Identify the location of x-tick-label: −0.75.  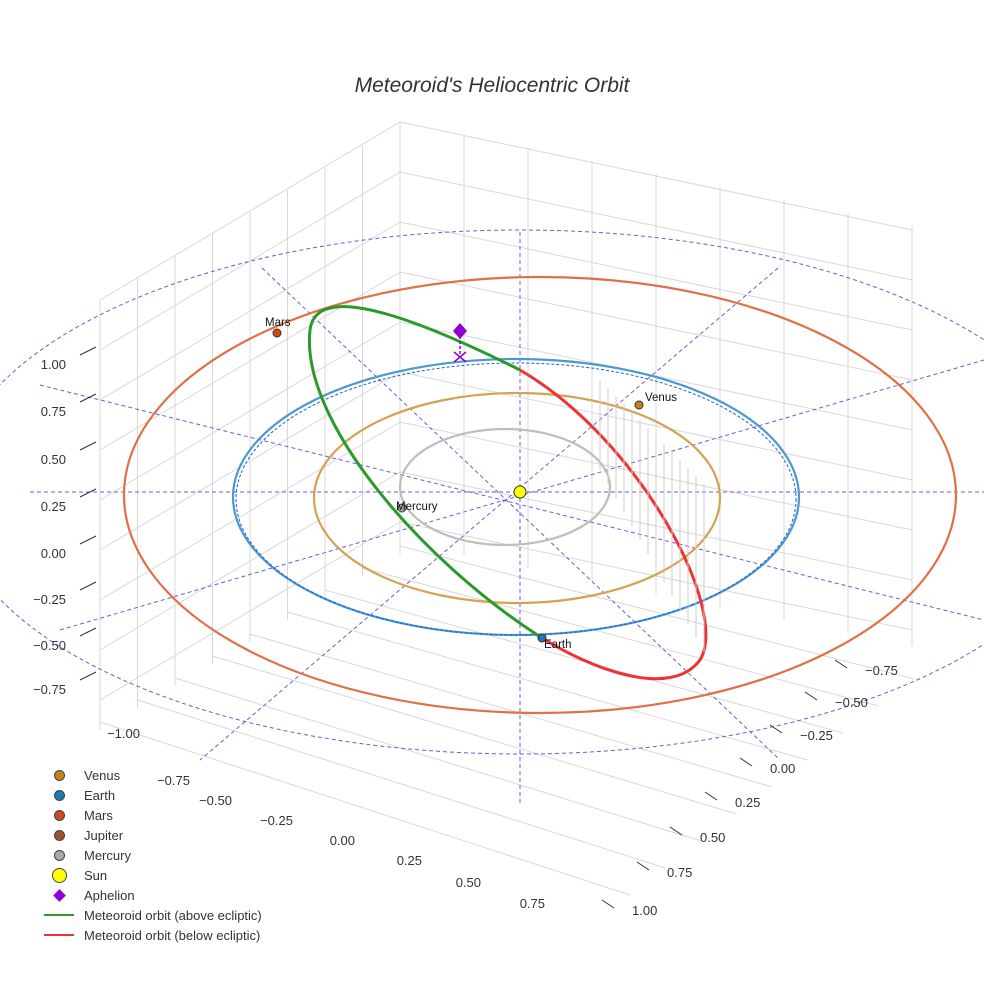
(173, 780).